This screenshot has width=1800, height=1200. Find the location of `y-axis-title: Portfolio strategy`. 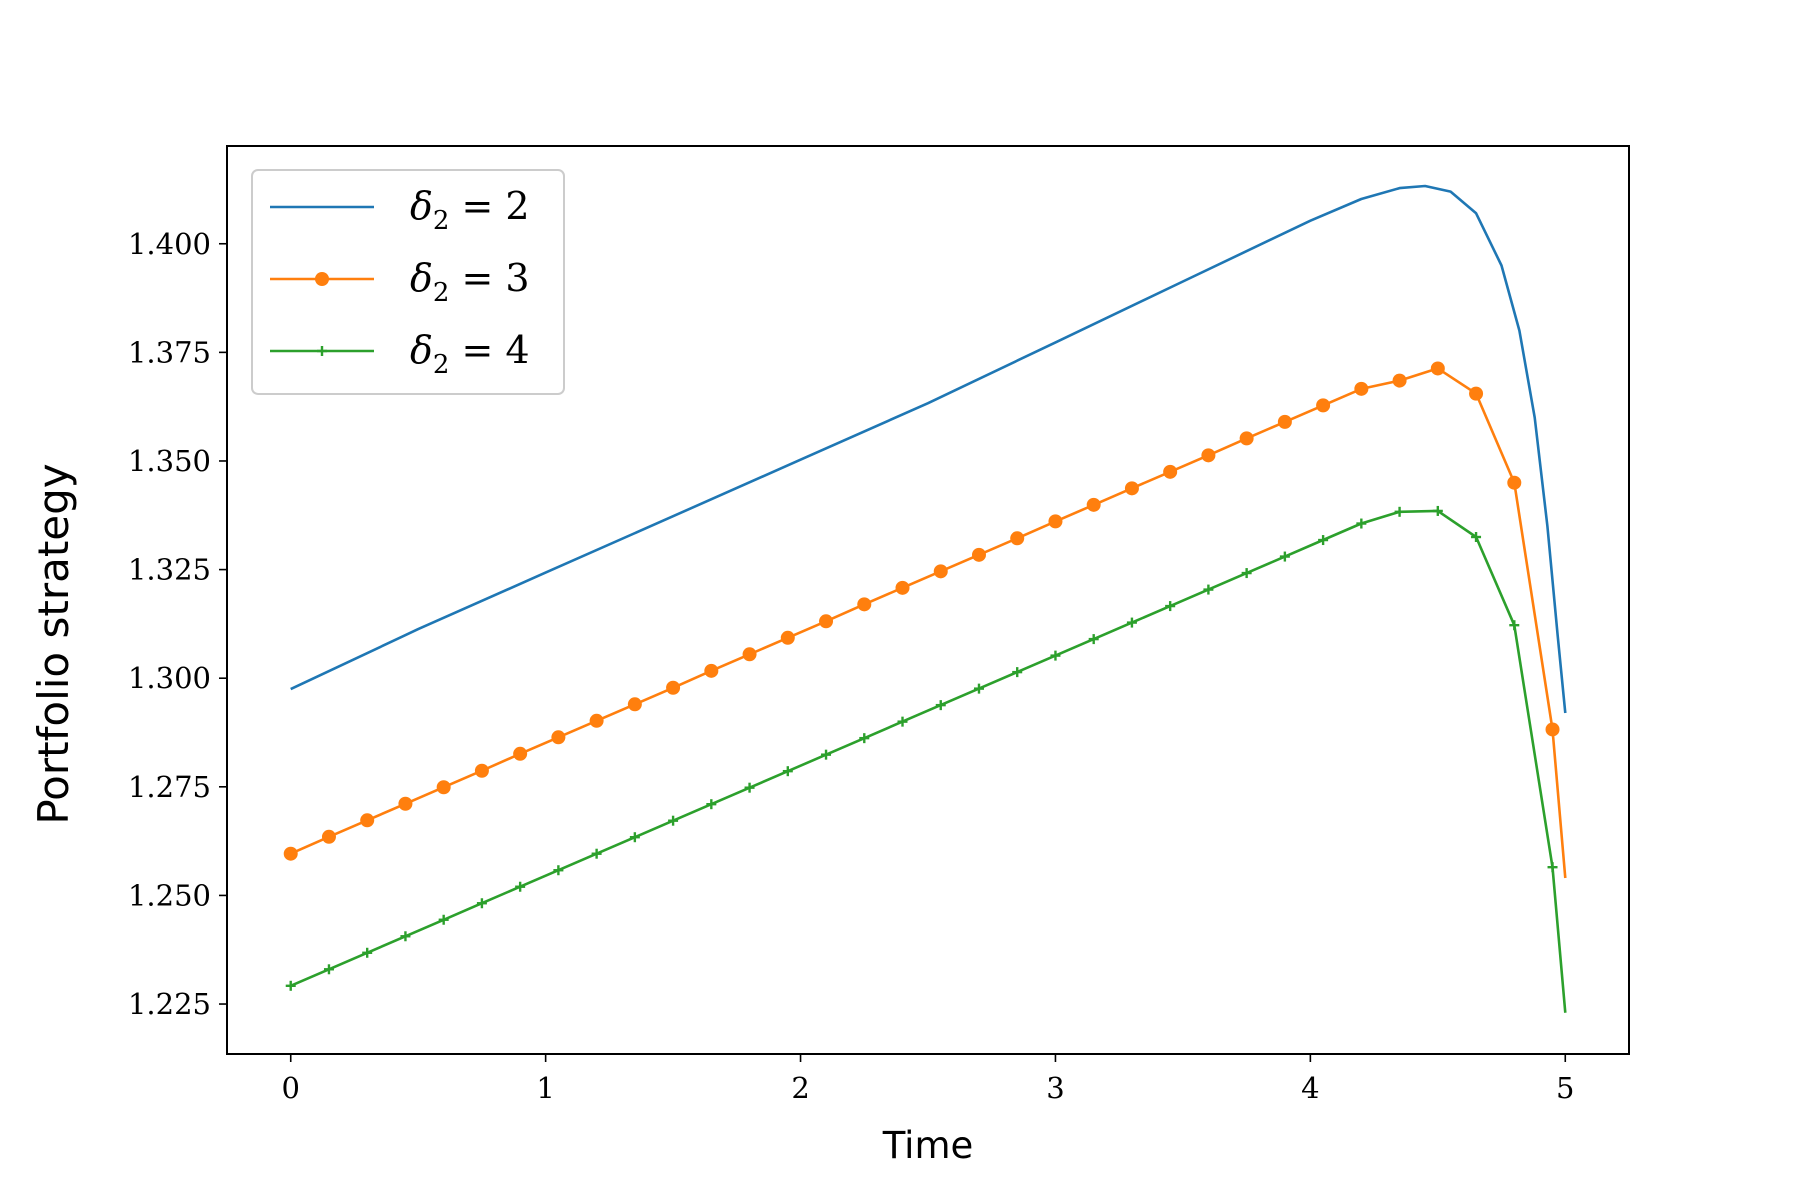

y-axis-title: Portfolio strategy is located at coordinates (53, 643).